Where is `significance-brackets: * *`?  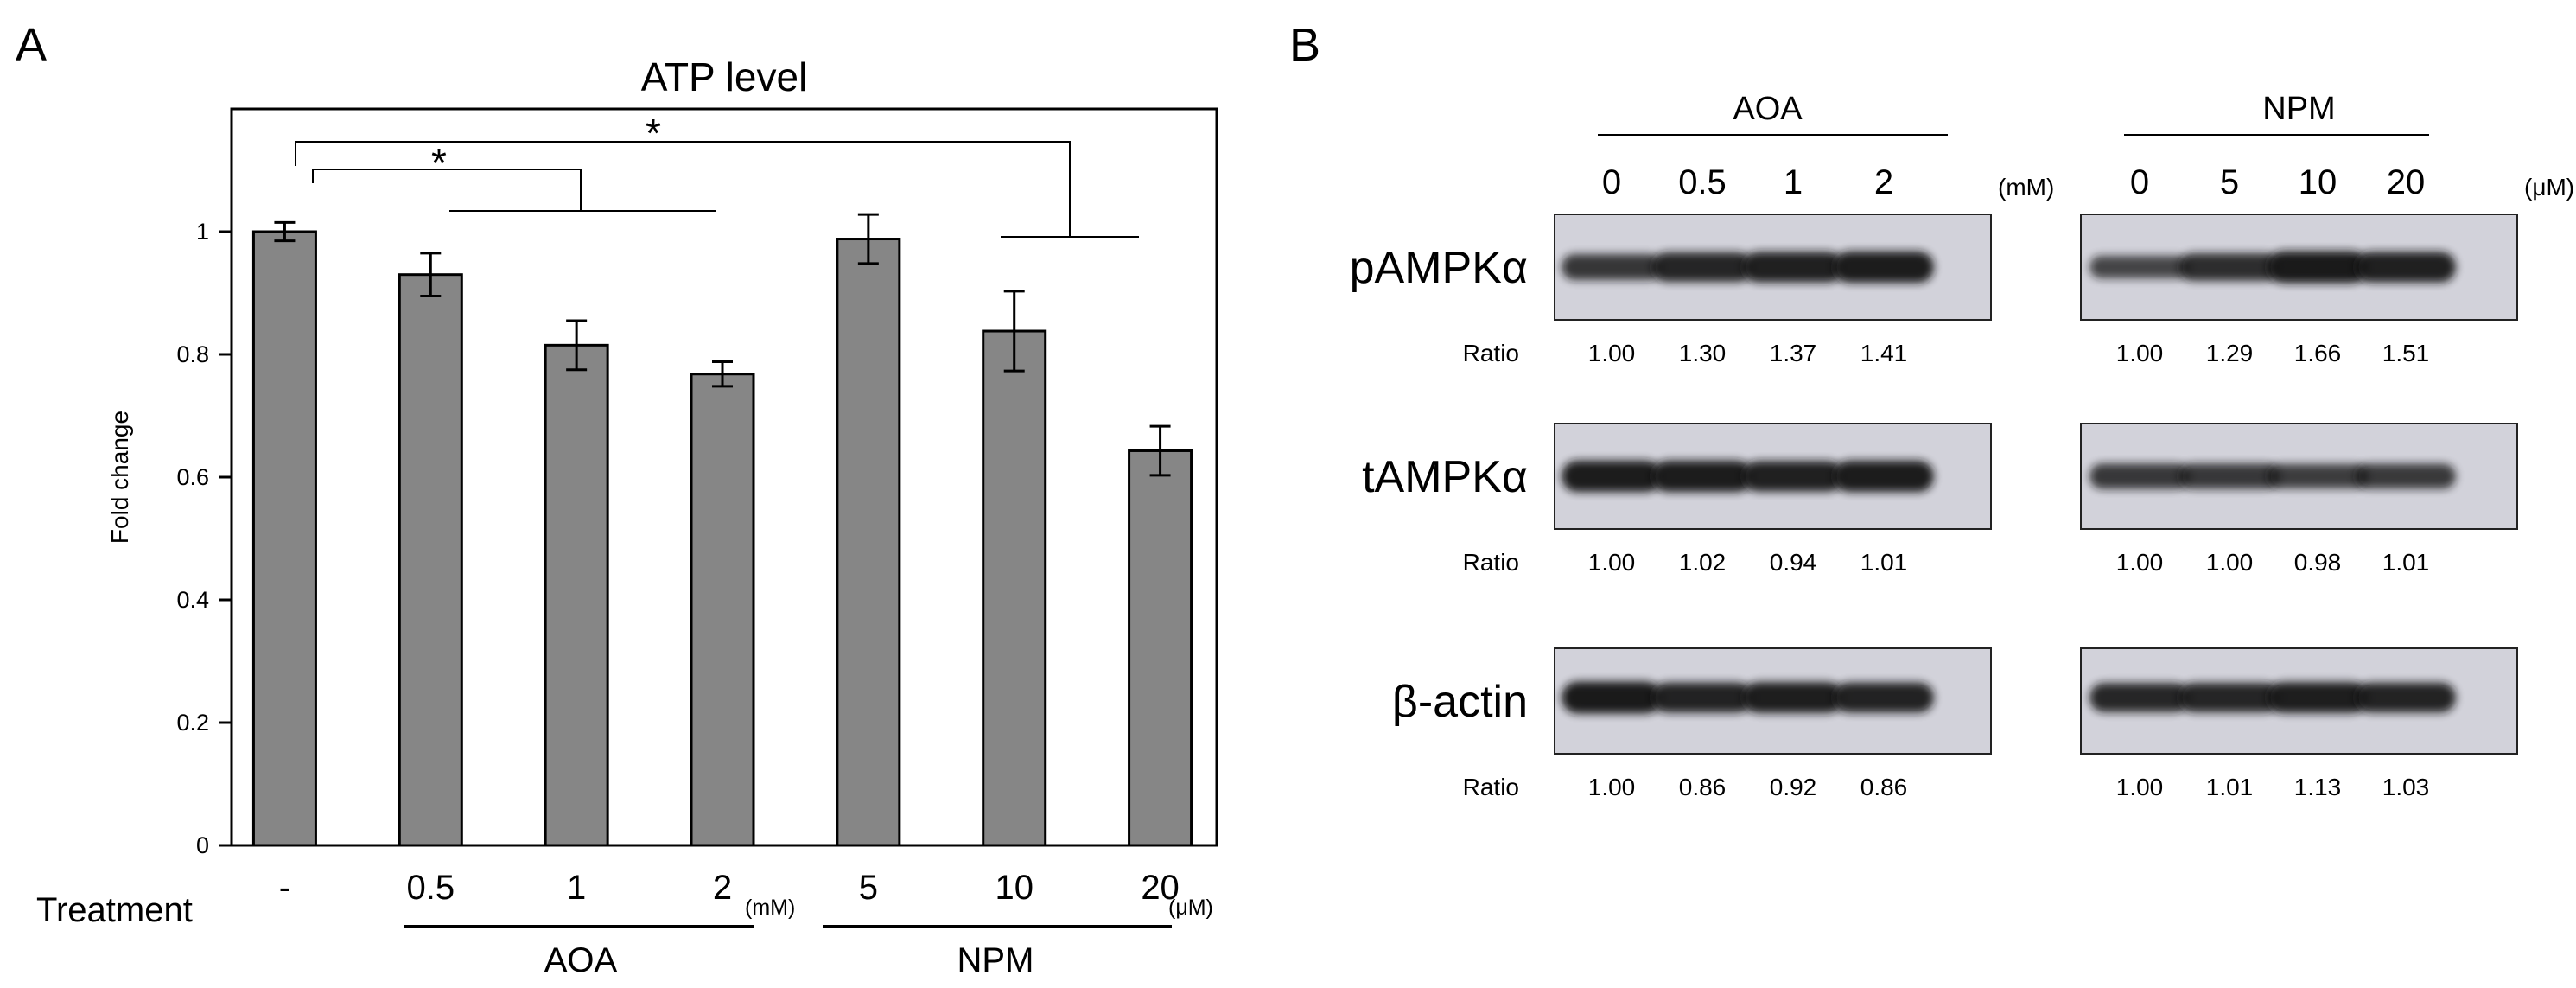 significance-brackets: * * is located at coordinates (717, 174).